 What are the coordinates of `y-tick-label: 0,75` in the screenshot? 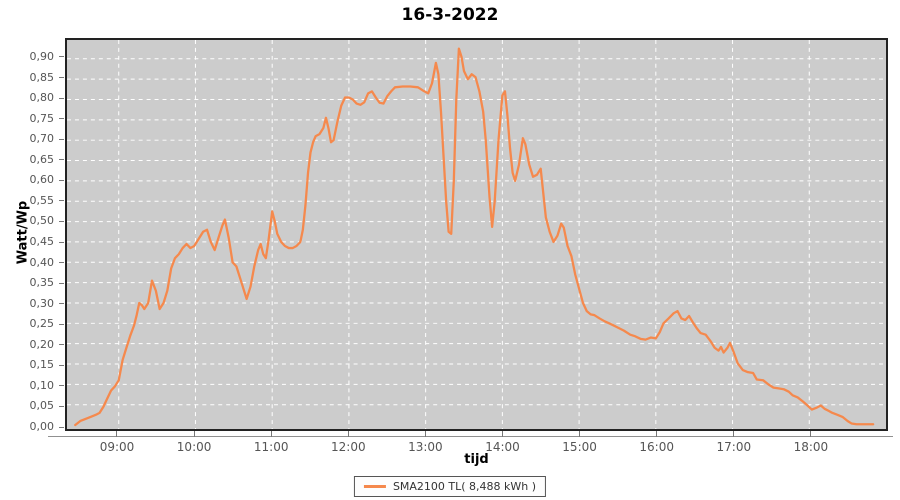 It's located at (42, 118).